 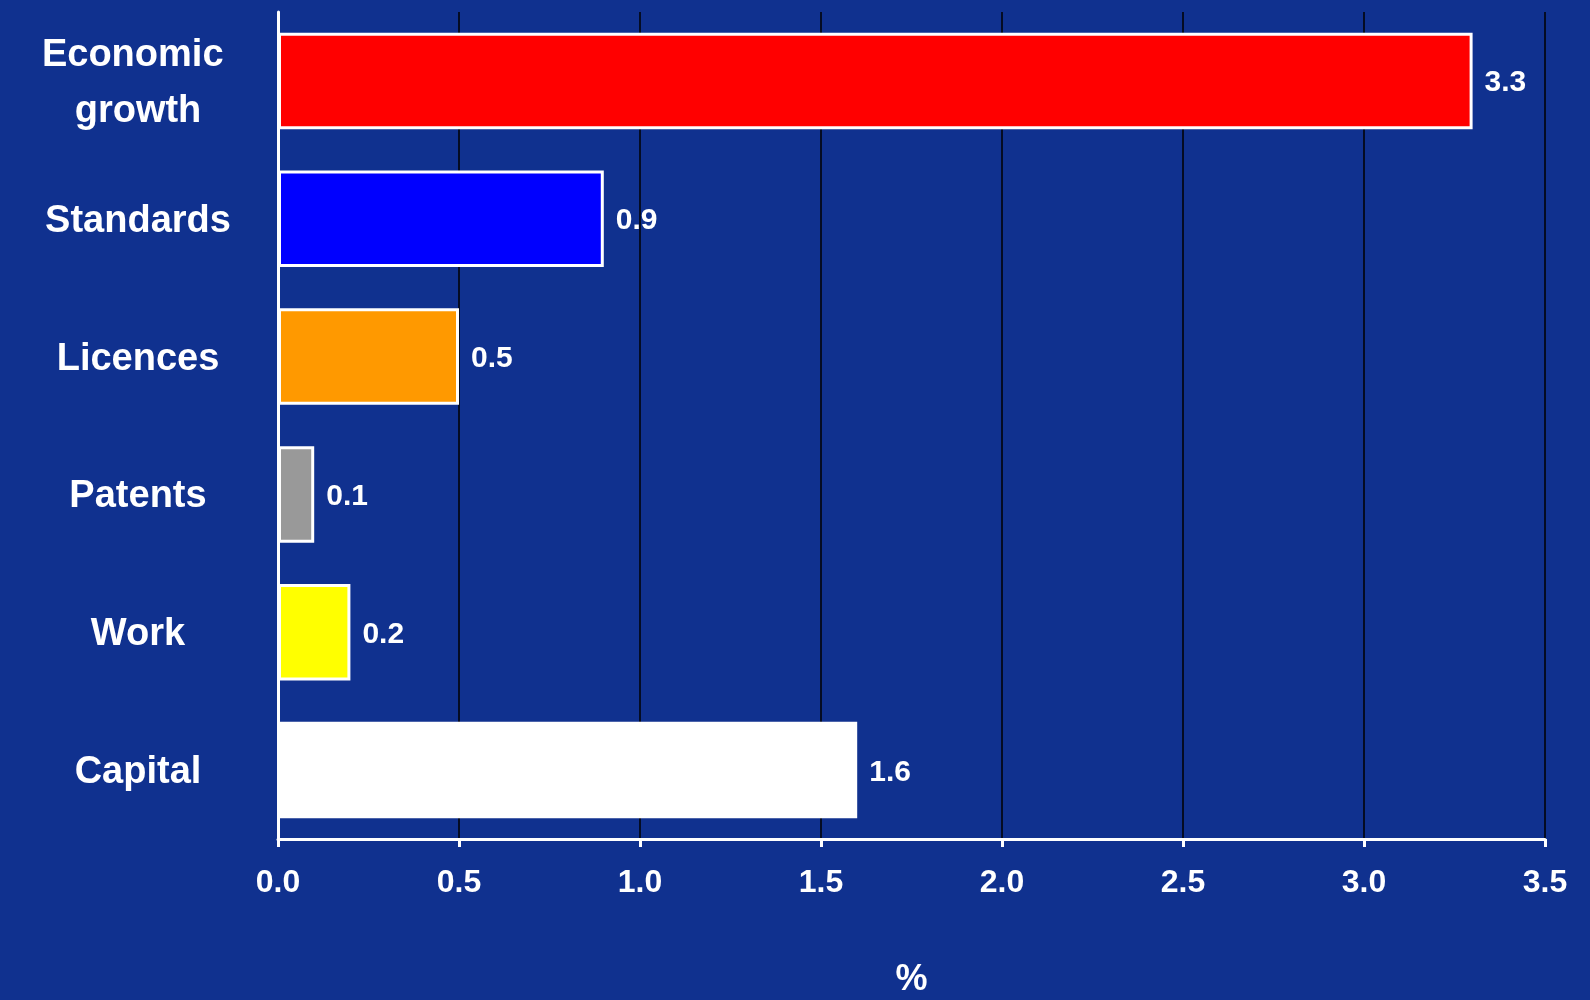 I want to click on y-tick-label: Licences, so click(x=138, y=356).